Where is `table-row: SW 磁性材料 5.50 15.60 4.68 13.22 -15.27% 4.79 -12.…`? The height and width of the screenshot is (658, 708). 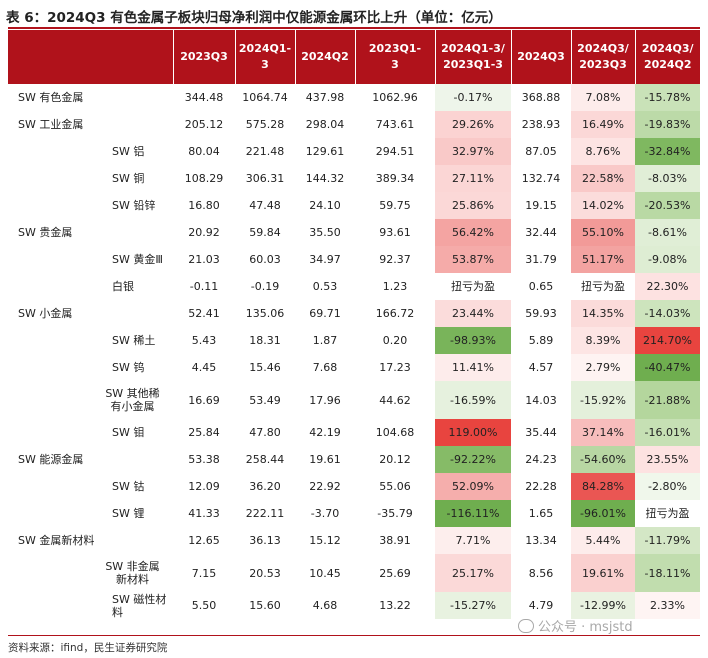 table-row: SW 磁性材料 5.50 15.60 4.68 13.22 -15.27% 4.79 -12.… is located at coordinates (354, 605).